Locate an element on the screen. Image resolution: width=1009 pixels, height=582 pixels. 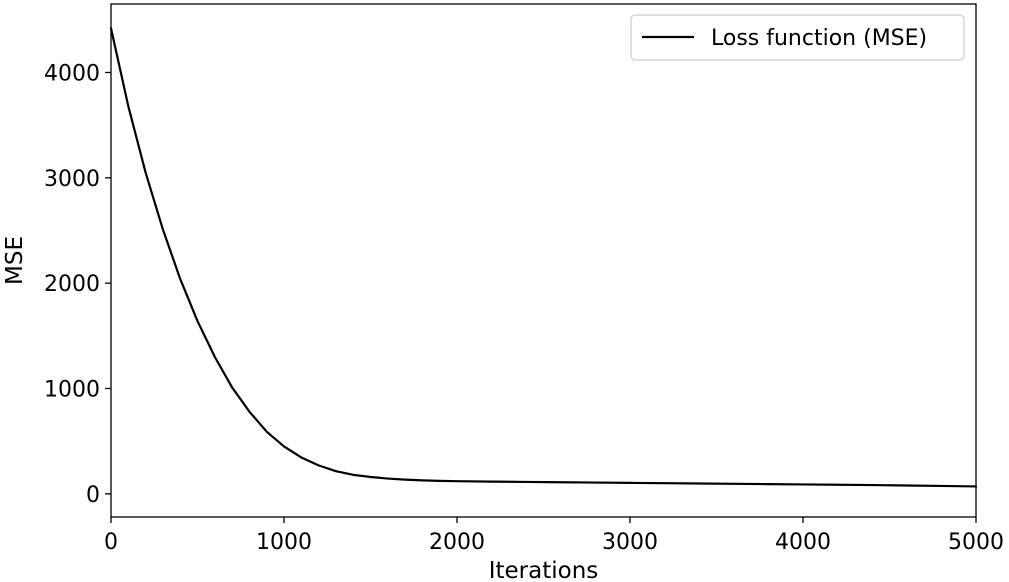
legend-box is located at coordinates (797, 37).